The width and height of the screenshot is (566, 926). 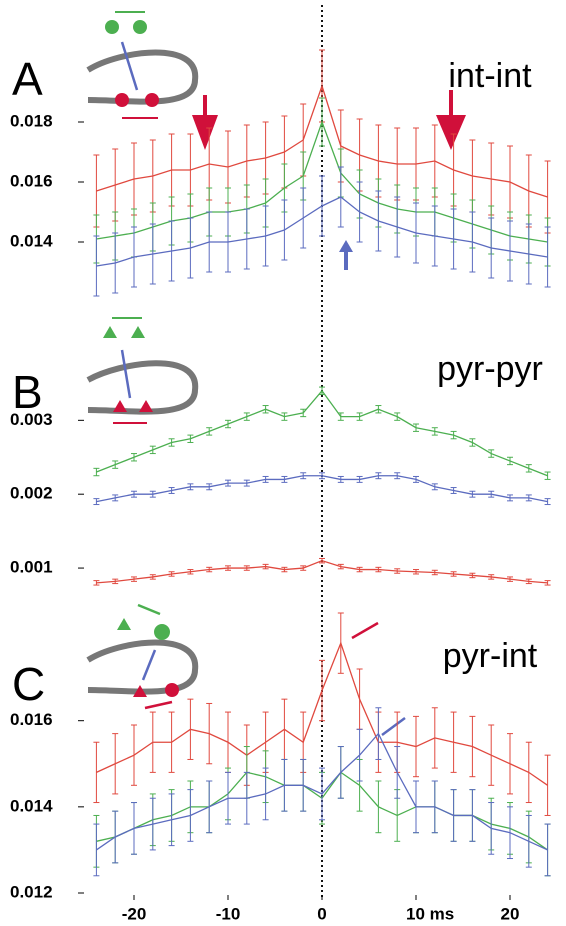 What do you see at coordinates (31, 493) in the screenshot?
I see `y-tick-label: 0.002` at bounding box center [31, 493].